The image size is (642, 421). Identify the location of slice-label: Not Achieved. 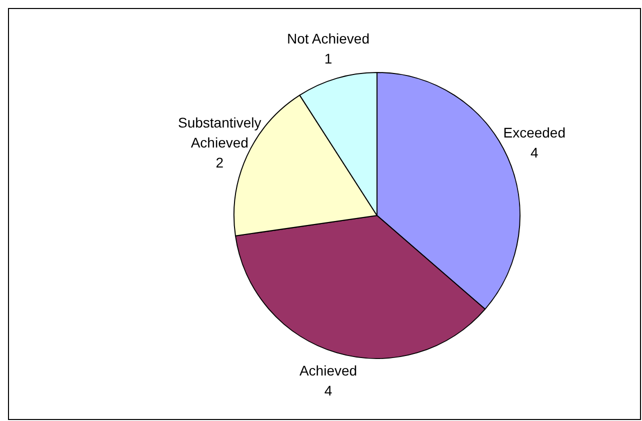
(328, 38).